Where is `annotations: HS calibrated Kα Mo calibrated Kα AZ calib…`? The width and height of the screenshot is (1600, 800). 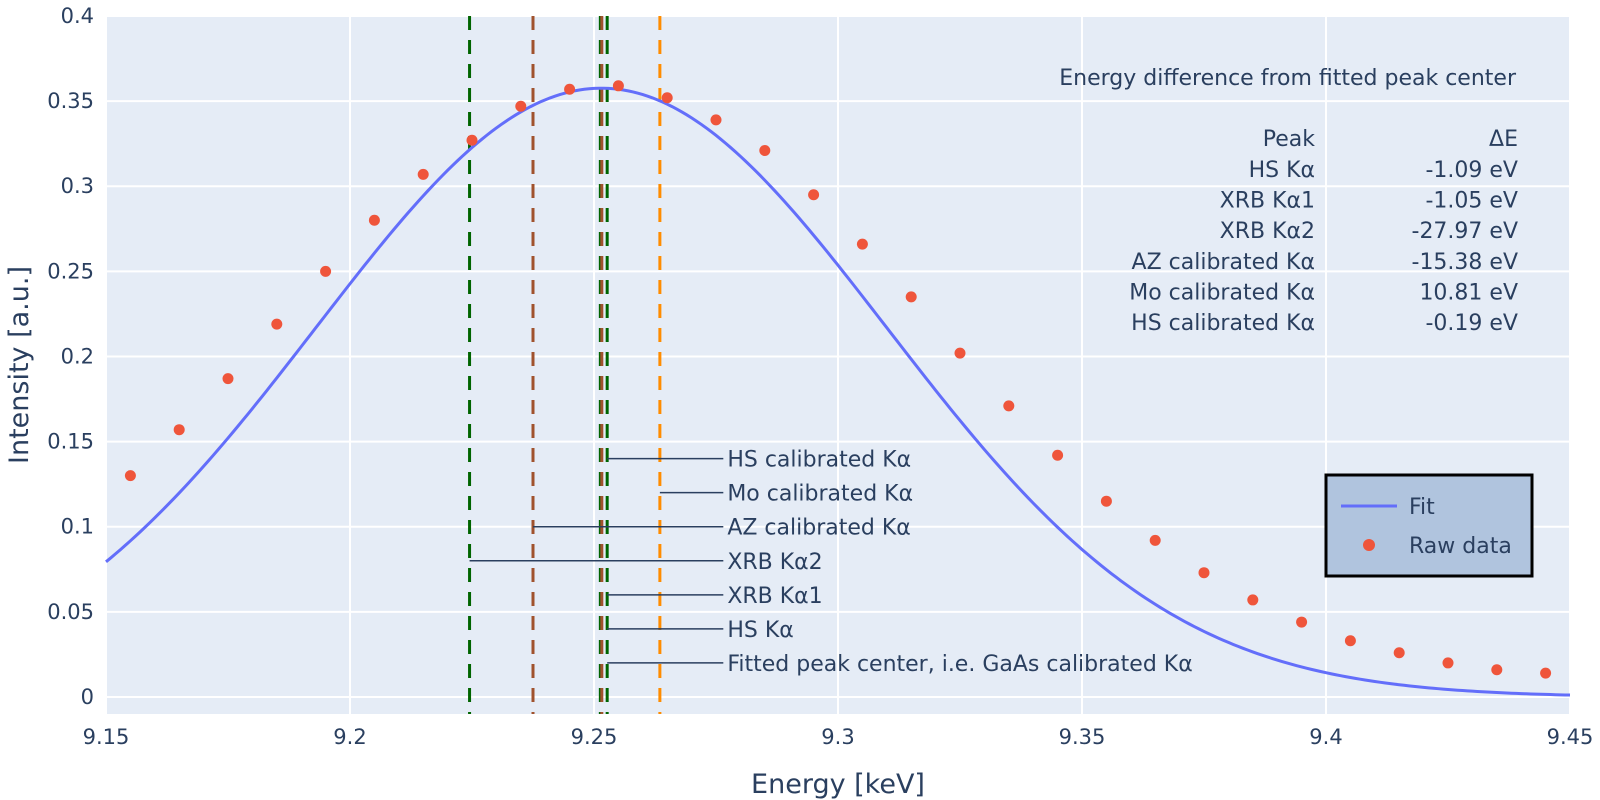 annotations: HS calibrated Kα Mo calibrated Kα AZ calib… is located at coordinates (831, 562).